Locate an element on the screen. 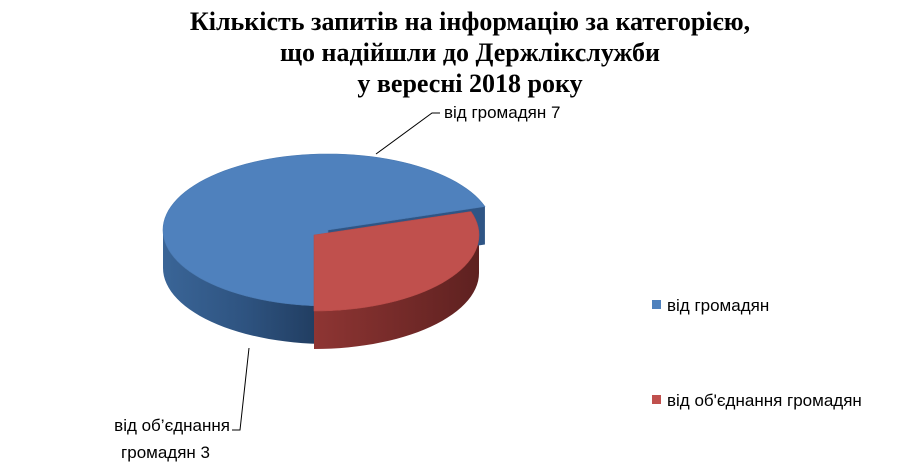  chart-title-line-3: у вересні 2018 року is located at coordinates (470, 83).